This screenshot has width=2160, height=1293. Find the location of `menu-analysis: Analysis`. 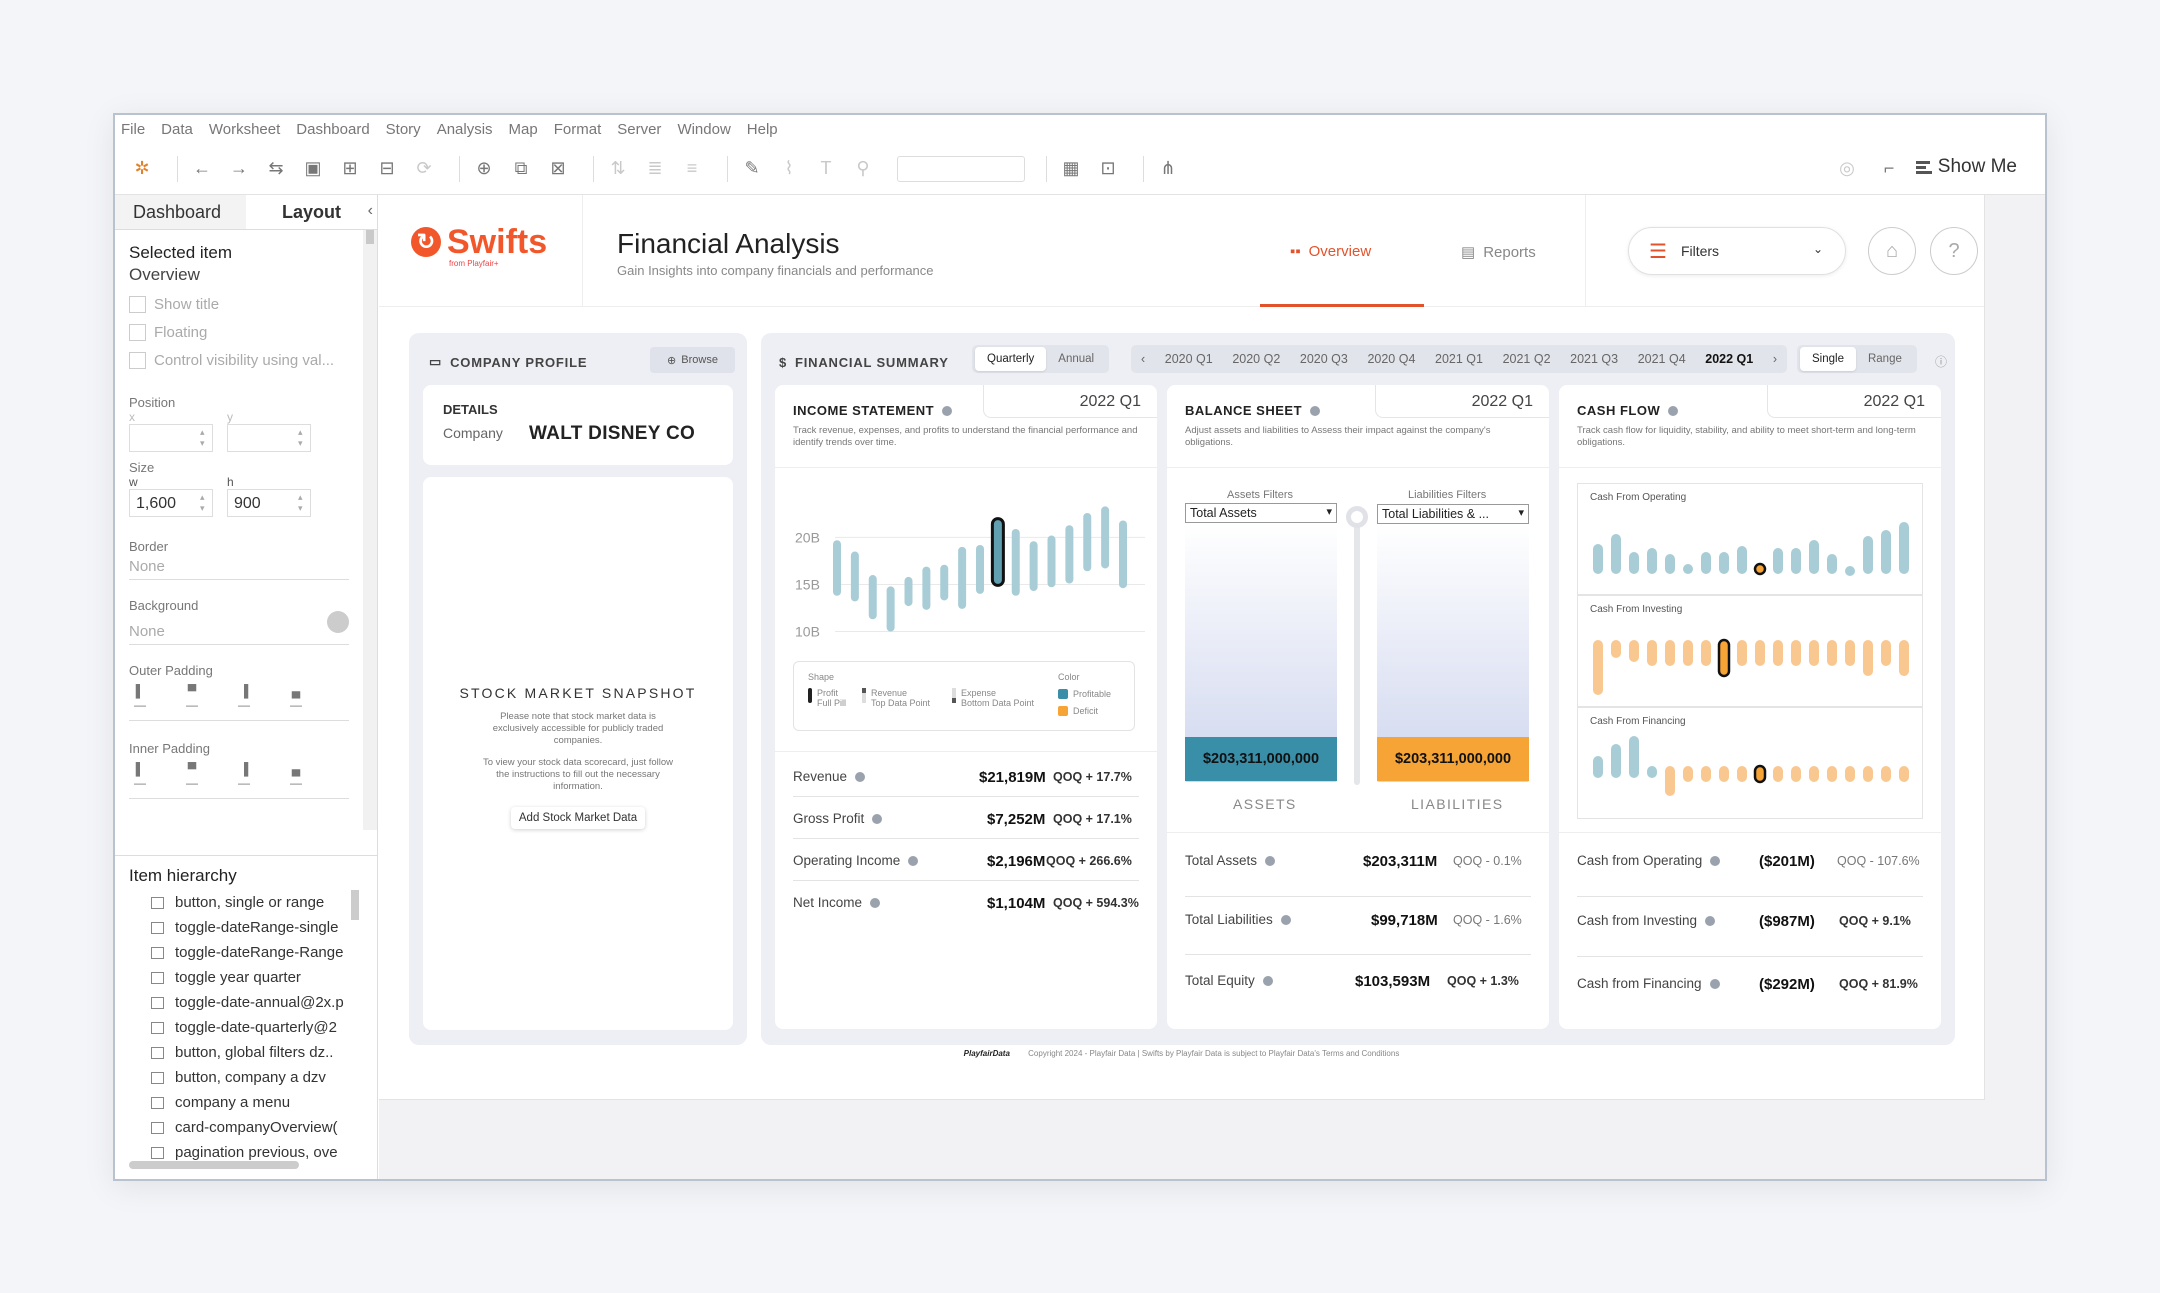

menu-analysis: Analysis is located at coordinates (464, 129).